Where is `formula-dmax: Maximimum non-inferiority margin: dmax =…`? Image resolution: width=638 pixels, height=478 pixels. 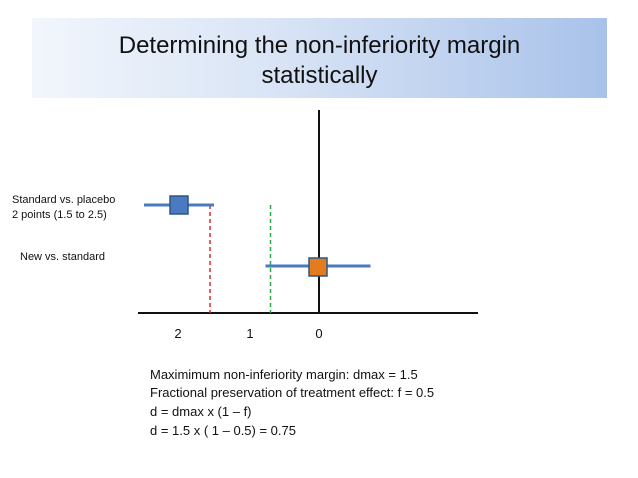
formula-dmax: Maximimum non-inferiority margin: dmax =… is located at coordinates (284, 374).